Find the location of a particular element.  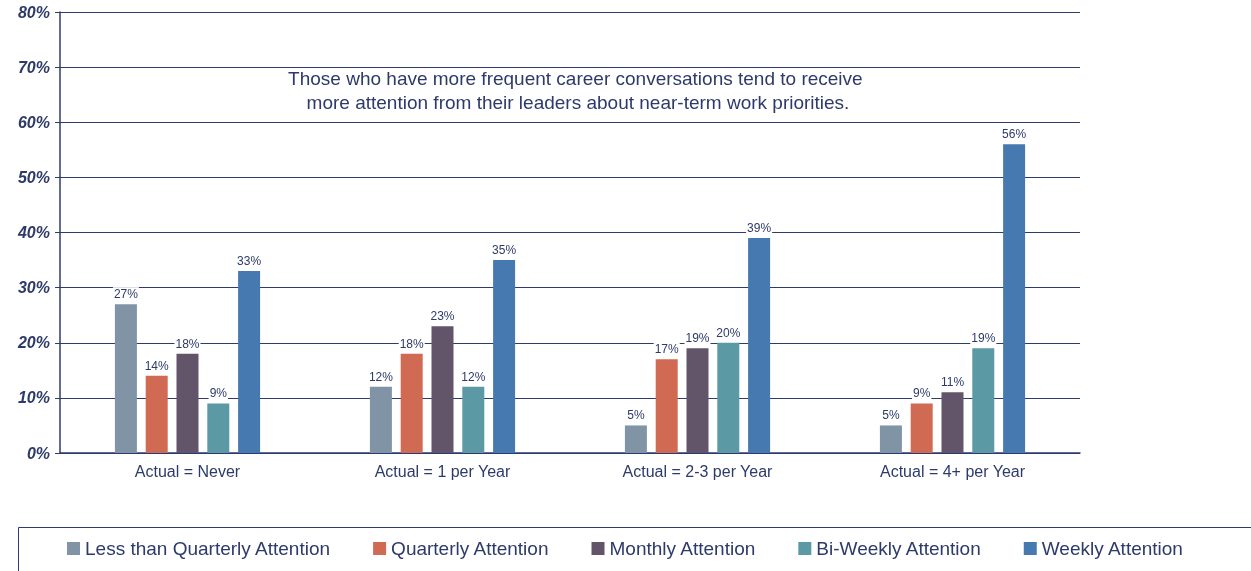

data-label: 33% is located at coordinates (249, 261).